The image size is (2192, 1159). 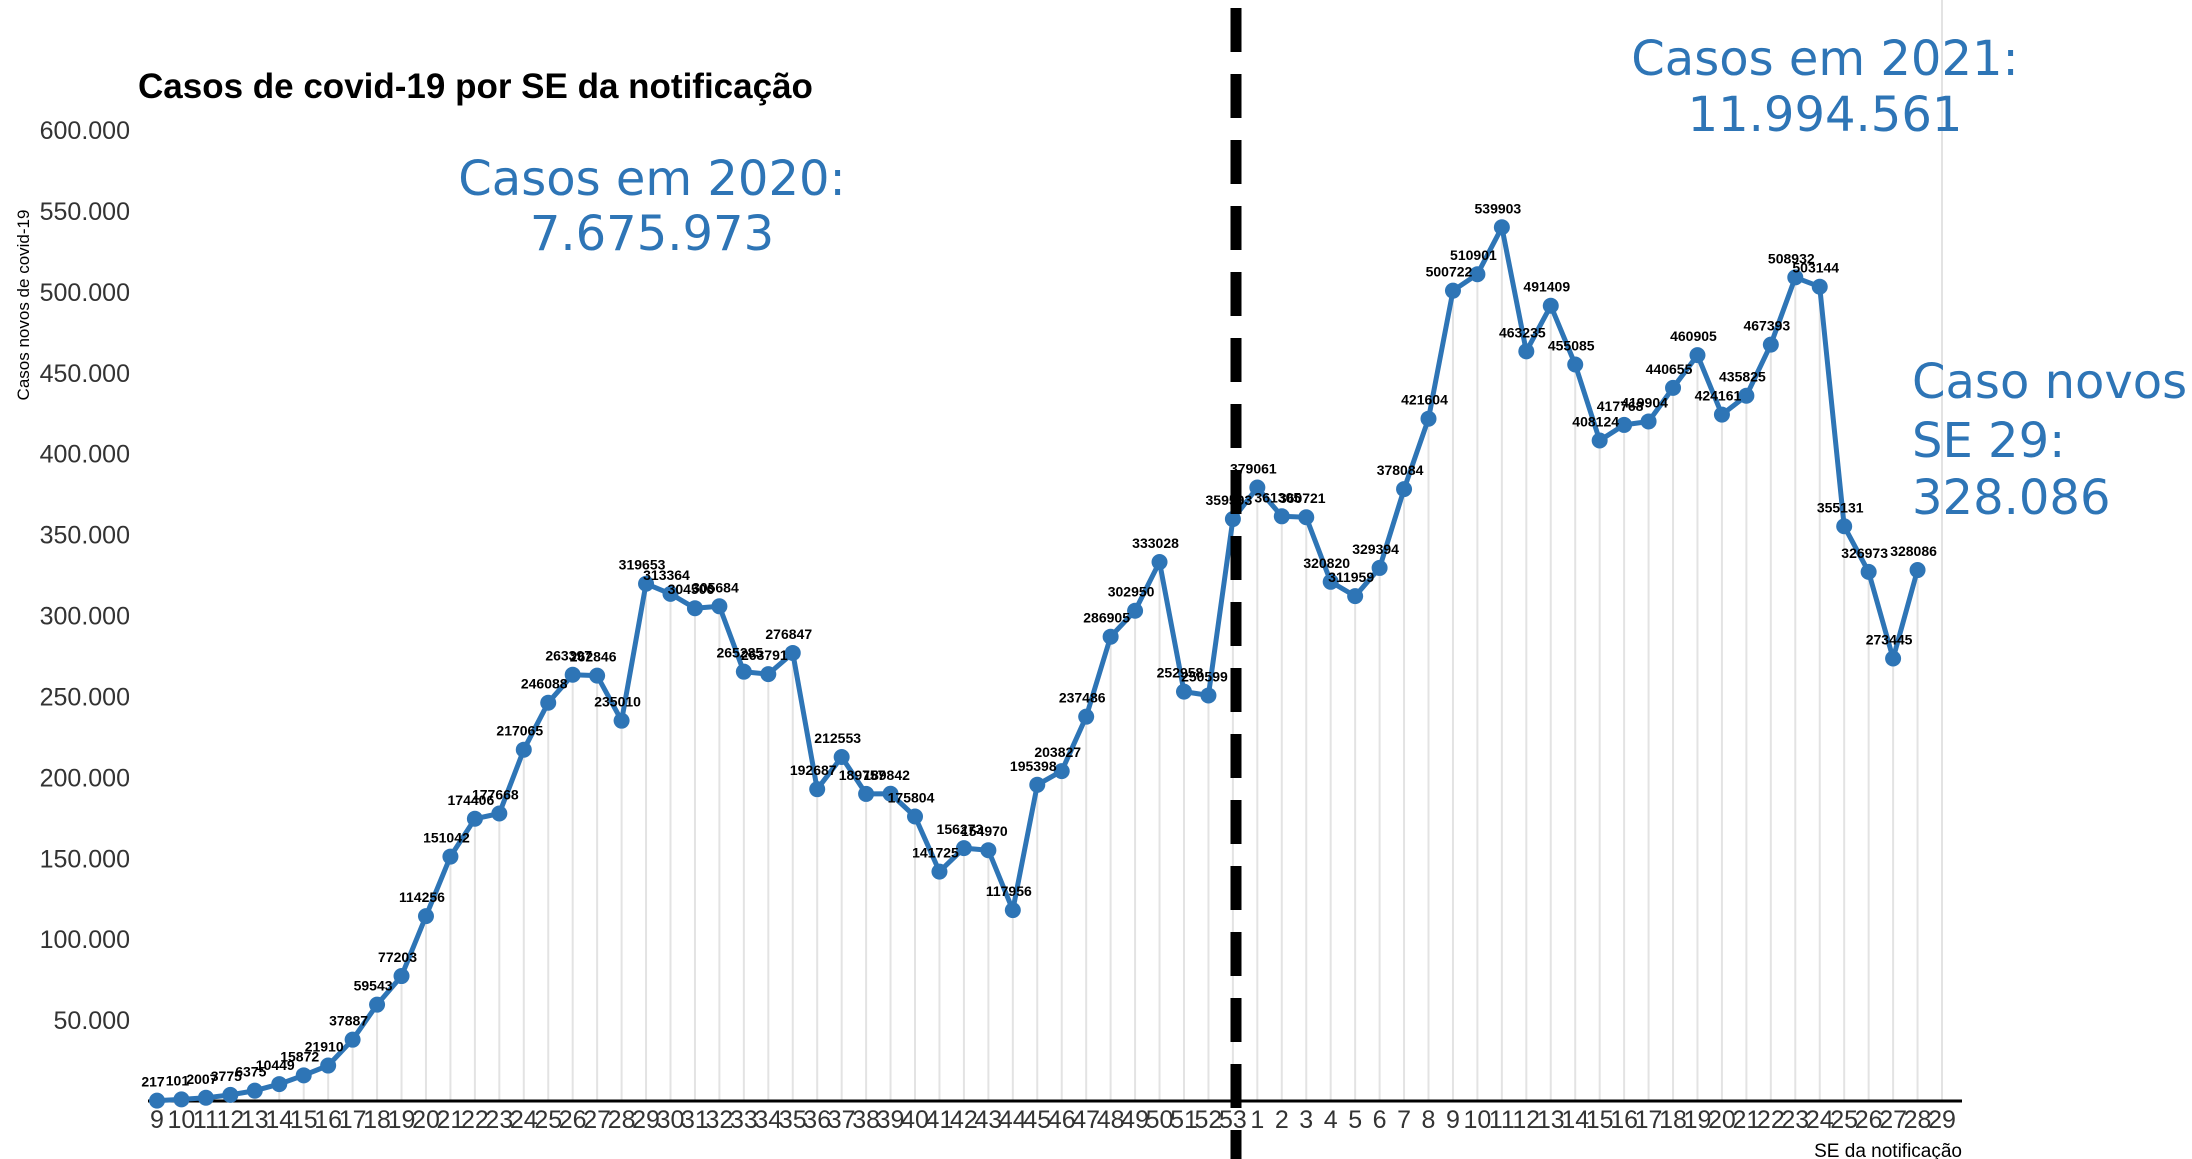 What do you see at coordinates (1184, 1120) in the screenshot?
I see `x-tick-label: 51` at bounding box center [1184, 1120].